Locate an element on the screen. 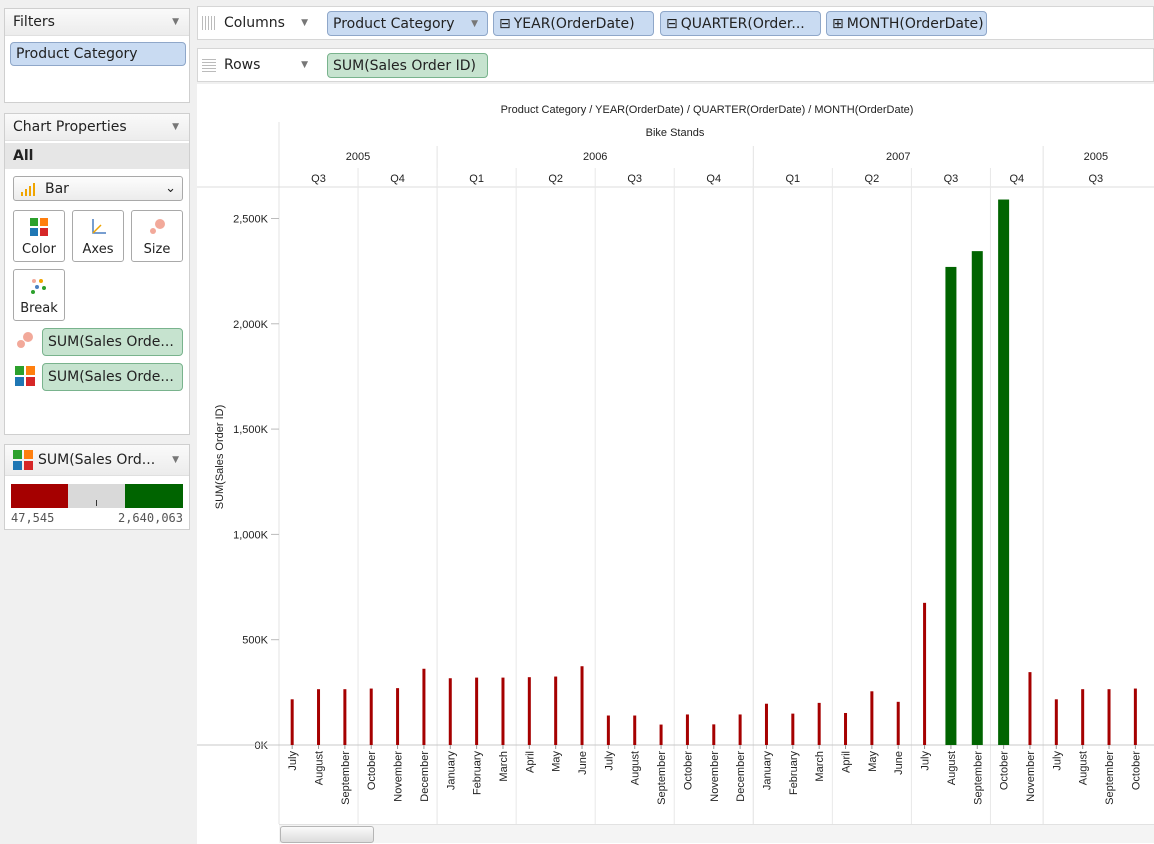 The width and height of the screenshot is (1154, 844). size-card: Size is located at coordinates (157, 236).